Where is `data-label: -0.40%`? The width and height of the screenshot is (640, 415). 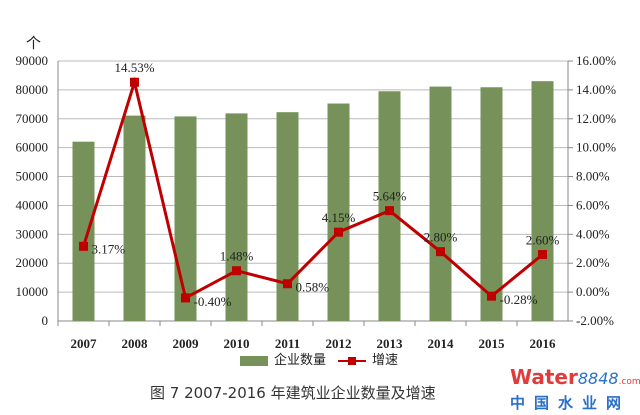
data-label: -0.40% is located at coordinates (213, 301).